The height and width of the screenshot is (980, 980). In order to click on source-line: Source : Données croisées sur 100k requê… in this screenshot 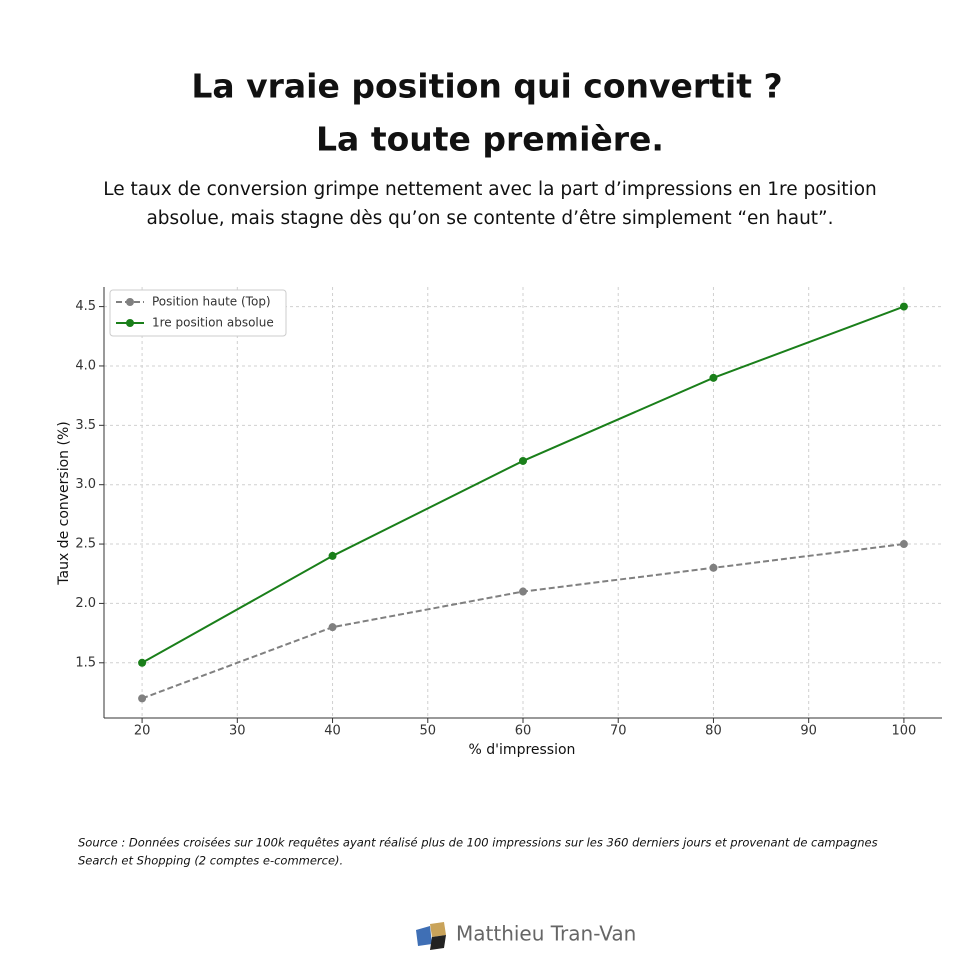, I will do `click(478, 843)`.